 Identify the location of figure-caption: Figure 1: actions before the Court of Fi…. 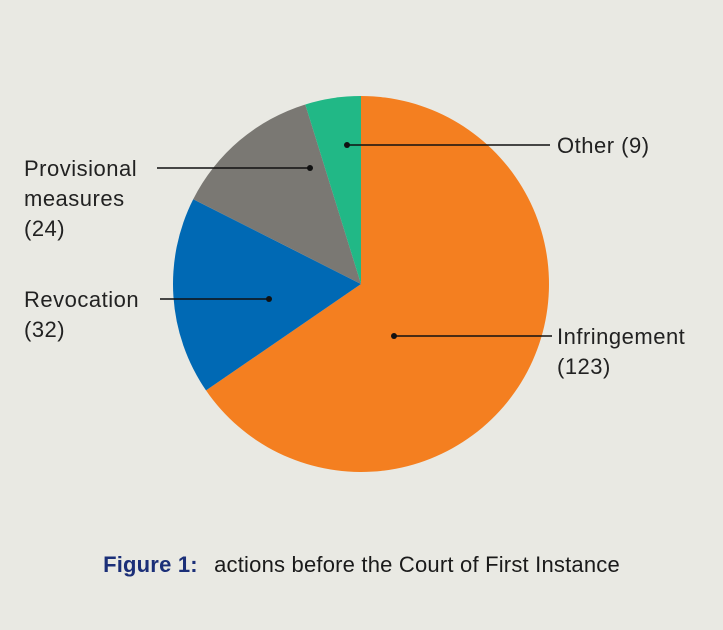
(361, 565).